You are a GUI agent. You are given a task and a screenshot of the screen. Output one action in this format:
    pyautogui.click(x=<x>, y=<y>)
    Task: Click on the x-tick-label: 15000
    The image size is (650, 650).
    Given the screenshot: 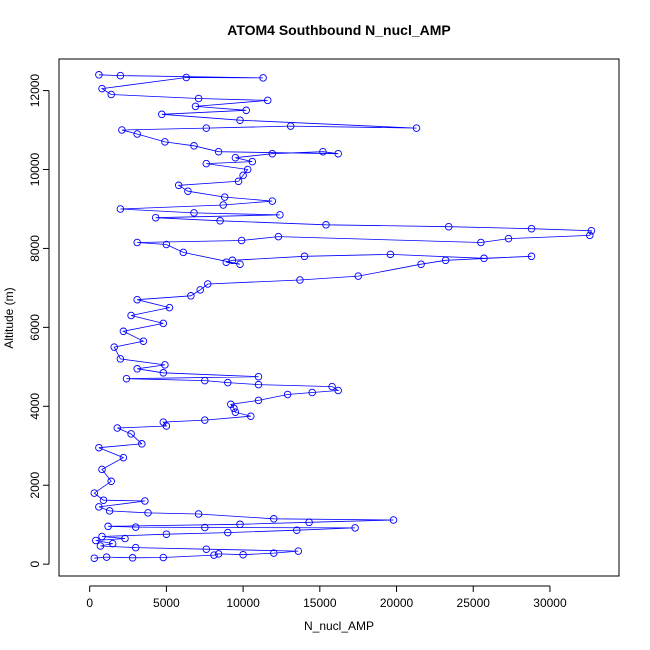 What is the action you would take?
    pyautogui.click(x=320, y=603)
    